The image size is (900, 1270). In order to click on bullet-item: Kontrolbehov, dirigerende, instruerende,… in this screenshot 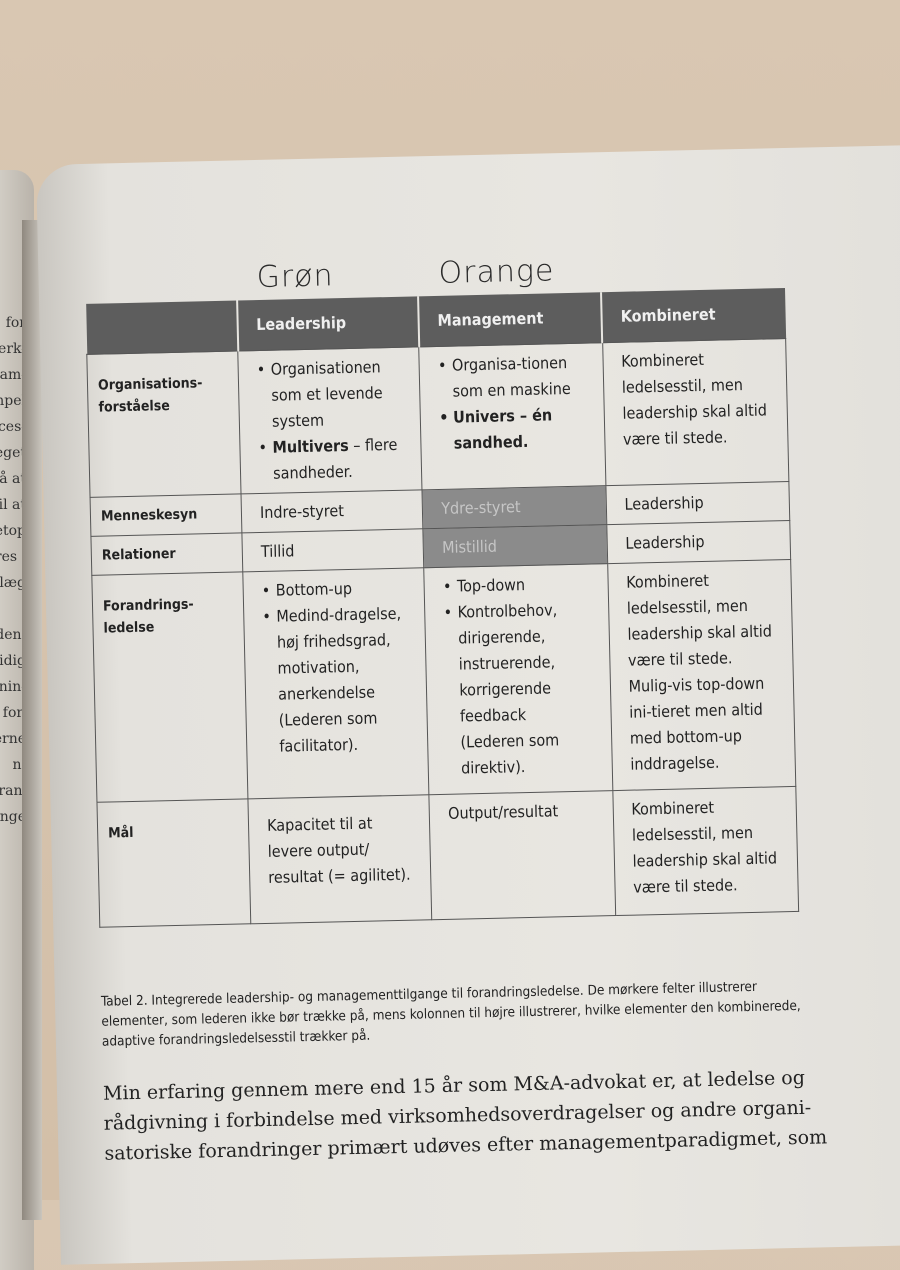, I will do `click(525, 689)`.